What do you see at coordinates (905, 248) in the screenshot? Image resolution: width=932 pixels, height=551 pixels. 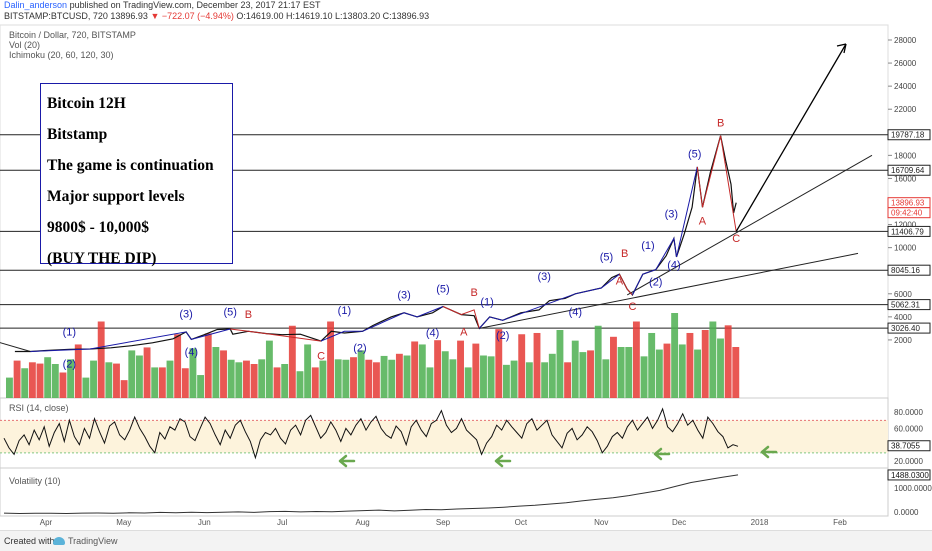 I see `price-axis-label: 10000` at bounding box center [905, 248].